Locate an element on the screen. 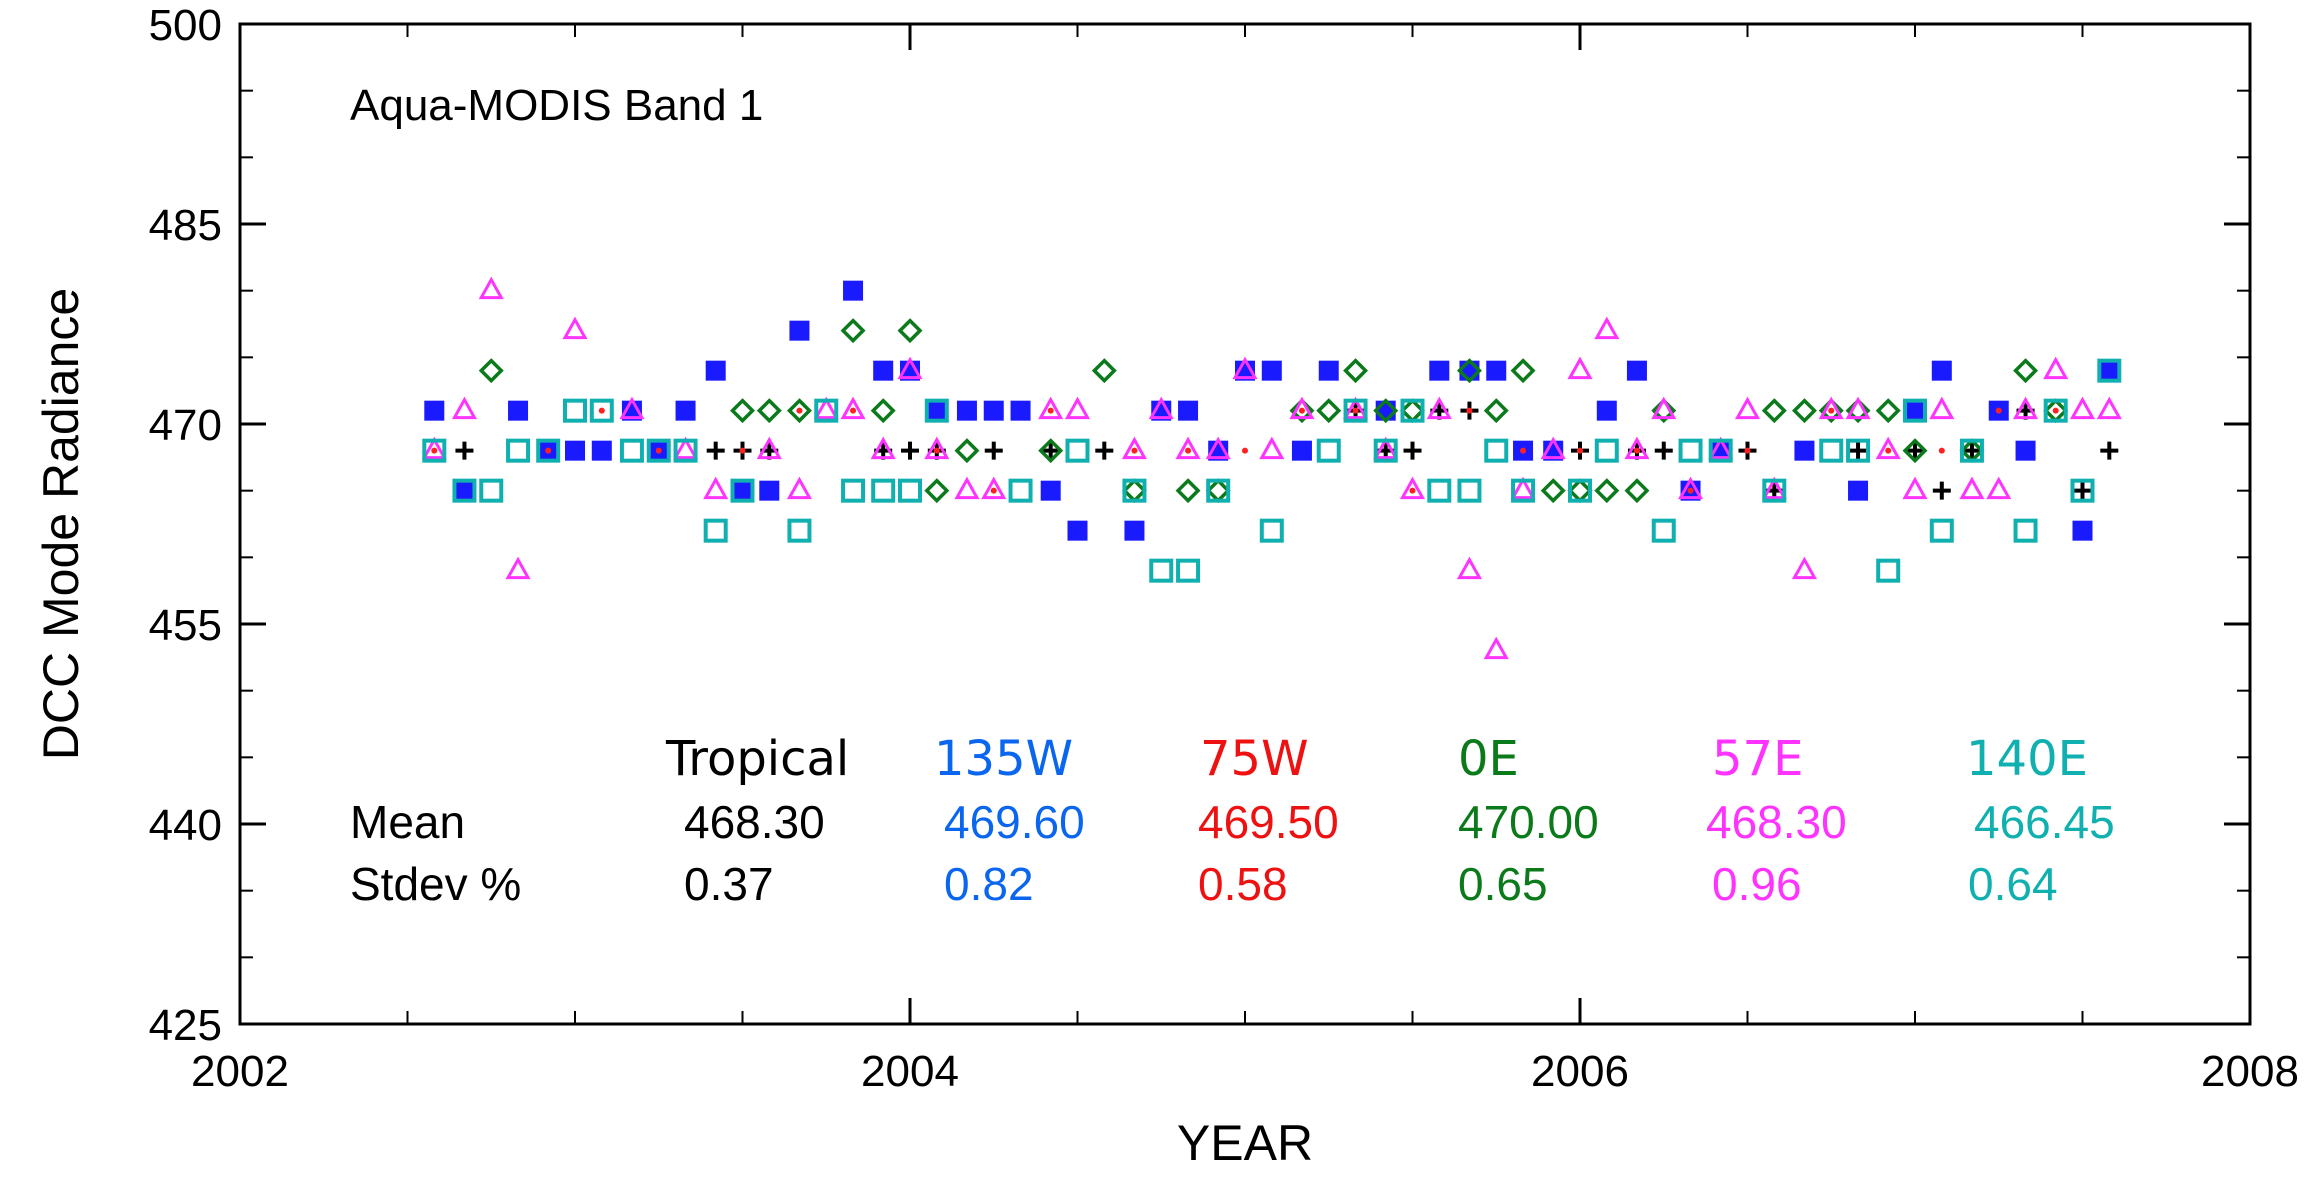  series-140e is located at coordinates (1272, 470).